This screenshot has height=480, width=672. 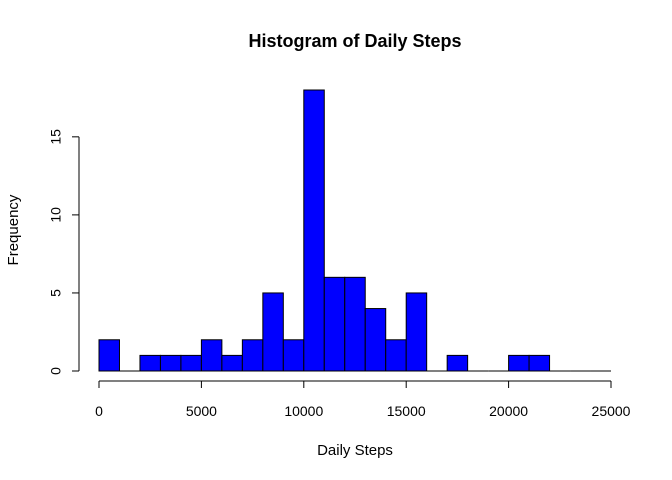 What do you see at coordinates (303, 411) in the screenshot?
I see `x-tick-label: 10000` at bounding box center [303, 411].